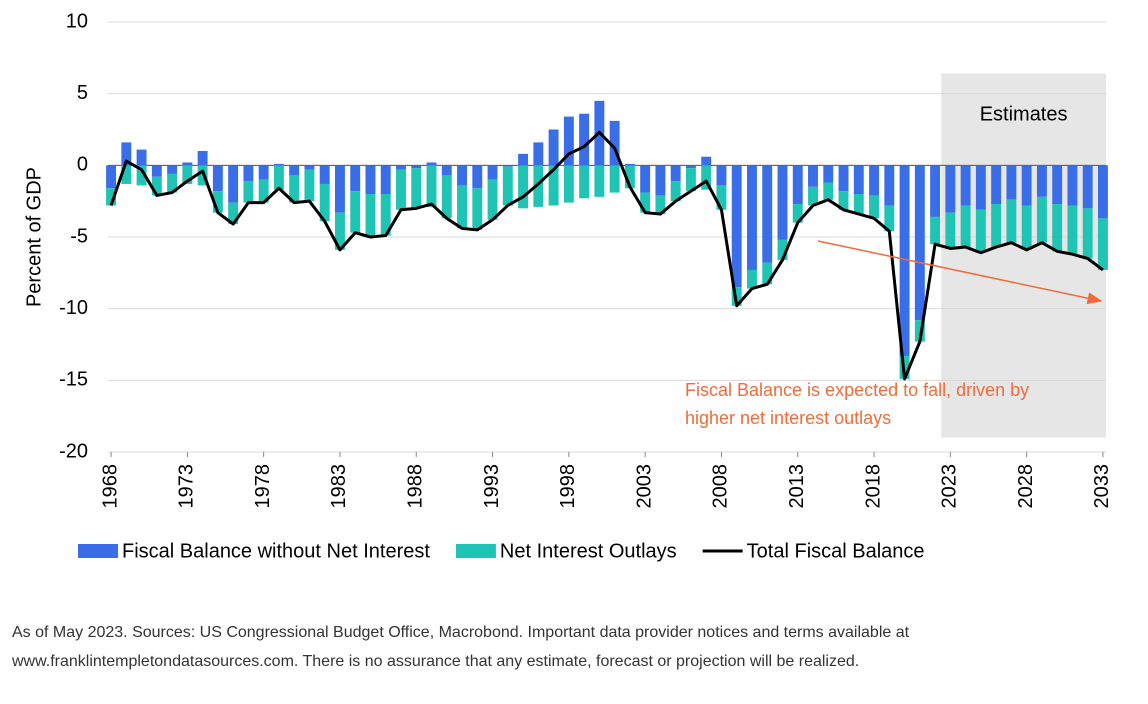 The width and height of the screenshot is (1148, 704). I want to click on y-tick-label: 10, so click(77, 21).